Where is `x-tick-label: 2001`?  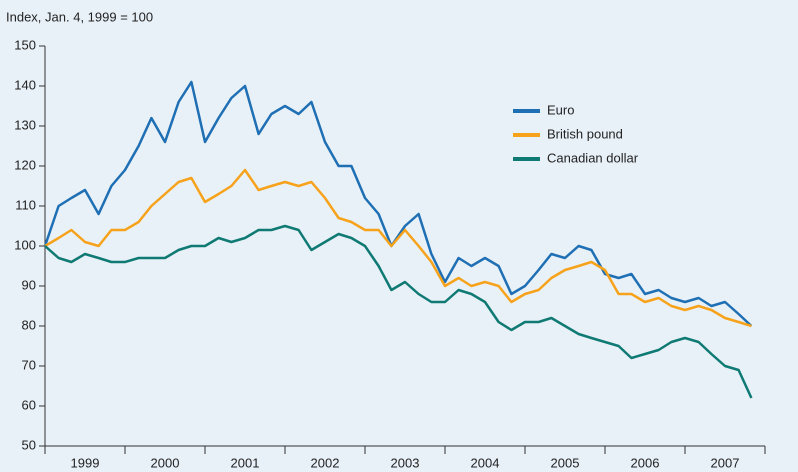
x-tick-label: 2001 is located at coordinates (245, 462).